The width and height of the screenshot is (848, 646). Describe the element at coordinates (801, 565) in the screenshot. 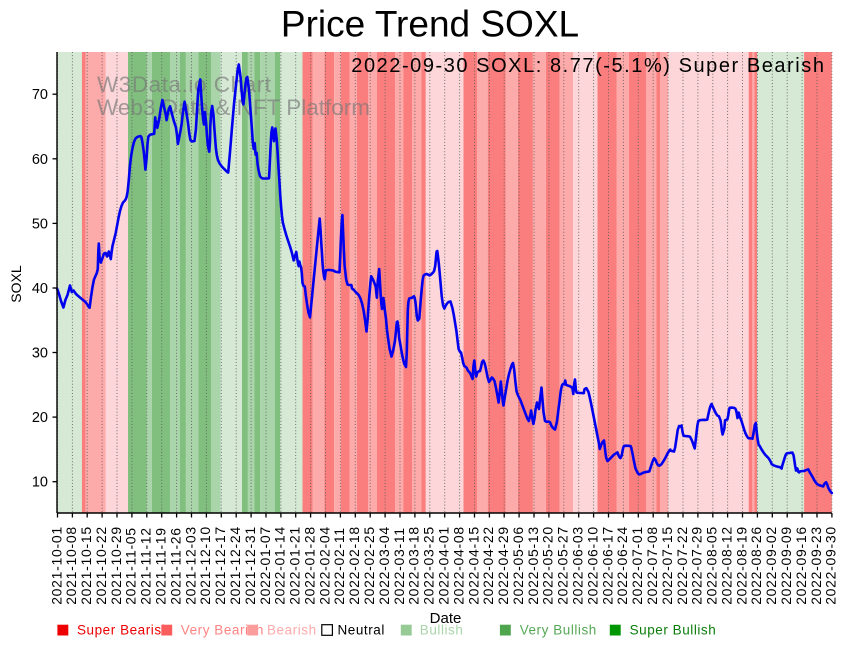

I see `svg-text: 2022-09-16` at that location.